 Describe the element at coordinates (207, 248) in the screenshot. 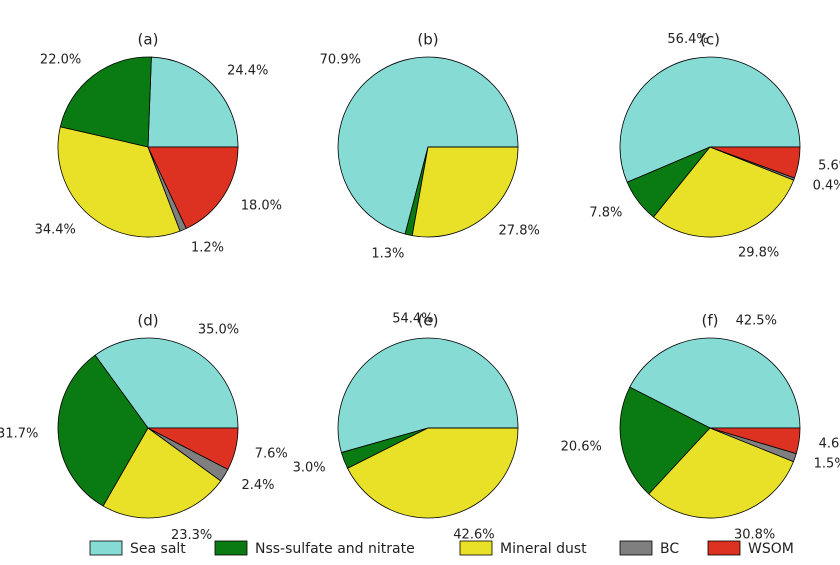

I see `value-label: 1.2%` at that location.